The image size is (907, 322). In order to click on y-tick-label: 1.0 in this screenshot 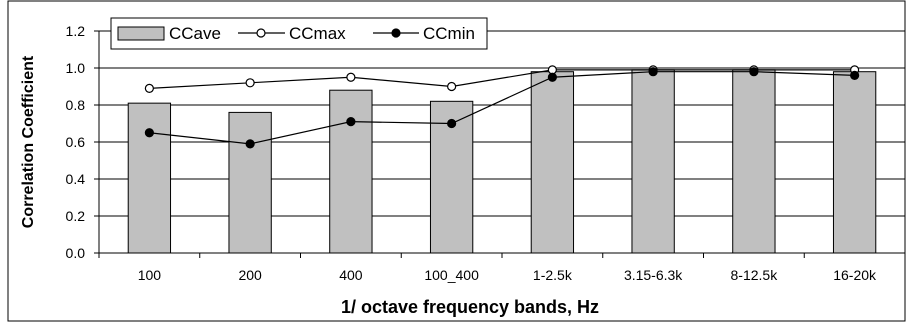, I will do `click(76, 68)`.